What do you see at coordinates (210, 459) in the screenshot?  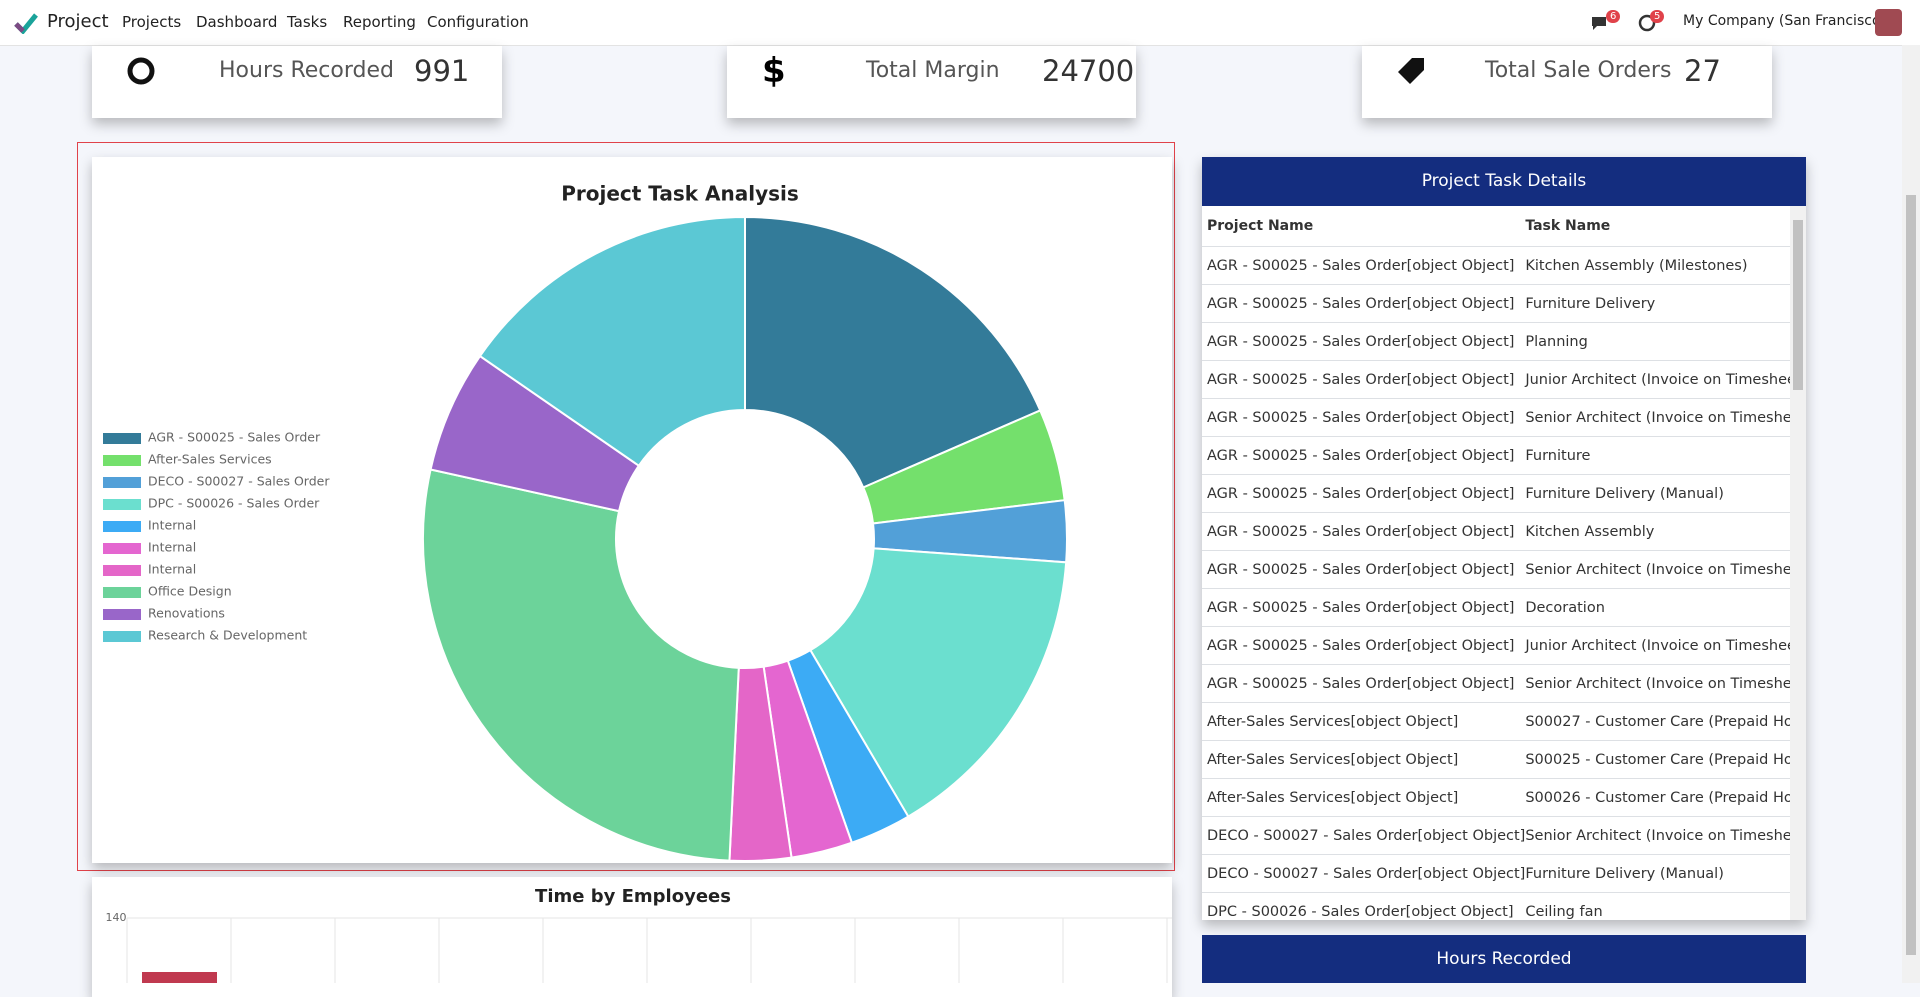 I see `legend-label: After-Sales Services` at bounding box center [210, 459].